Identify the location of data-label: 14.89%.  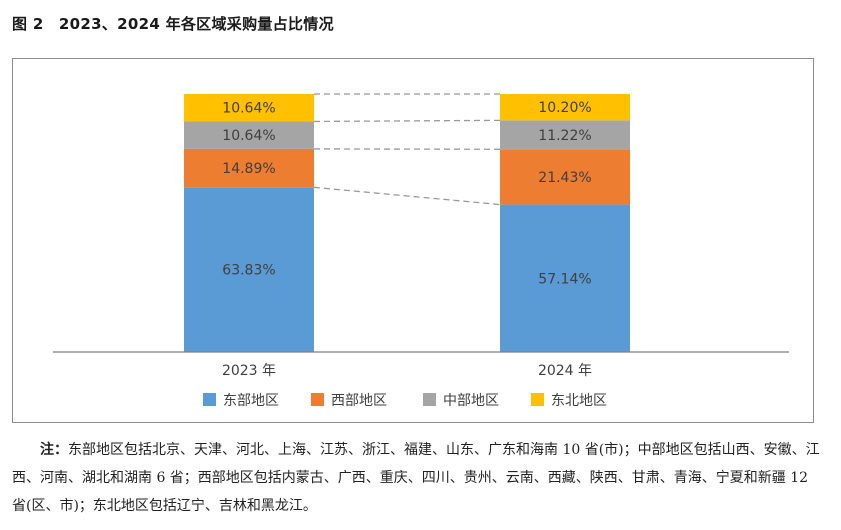
(248, 169).